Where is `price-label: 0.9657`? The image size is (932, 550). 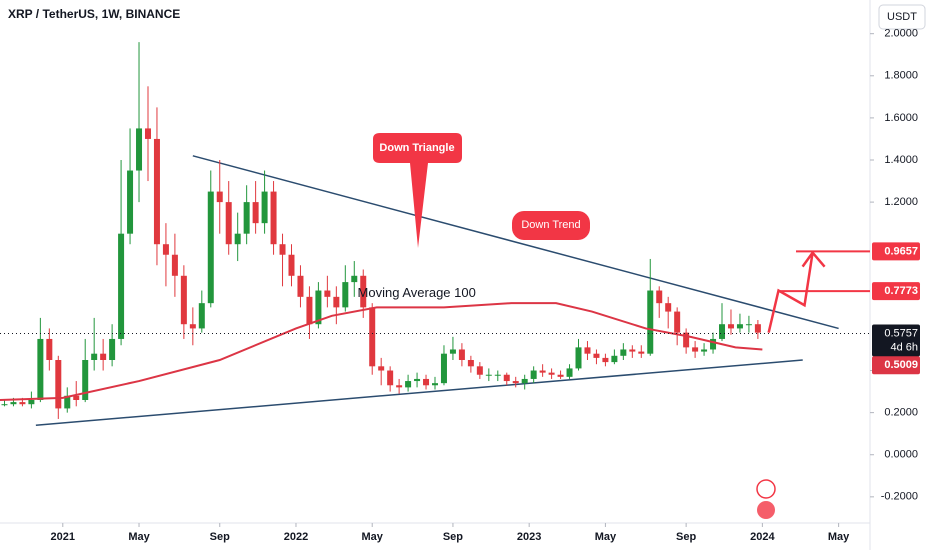 price-label: 0.9657 is located at coordinates (901, 251).